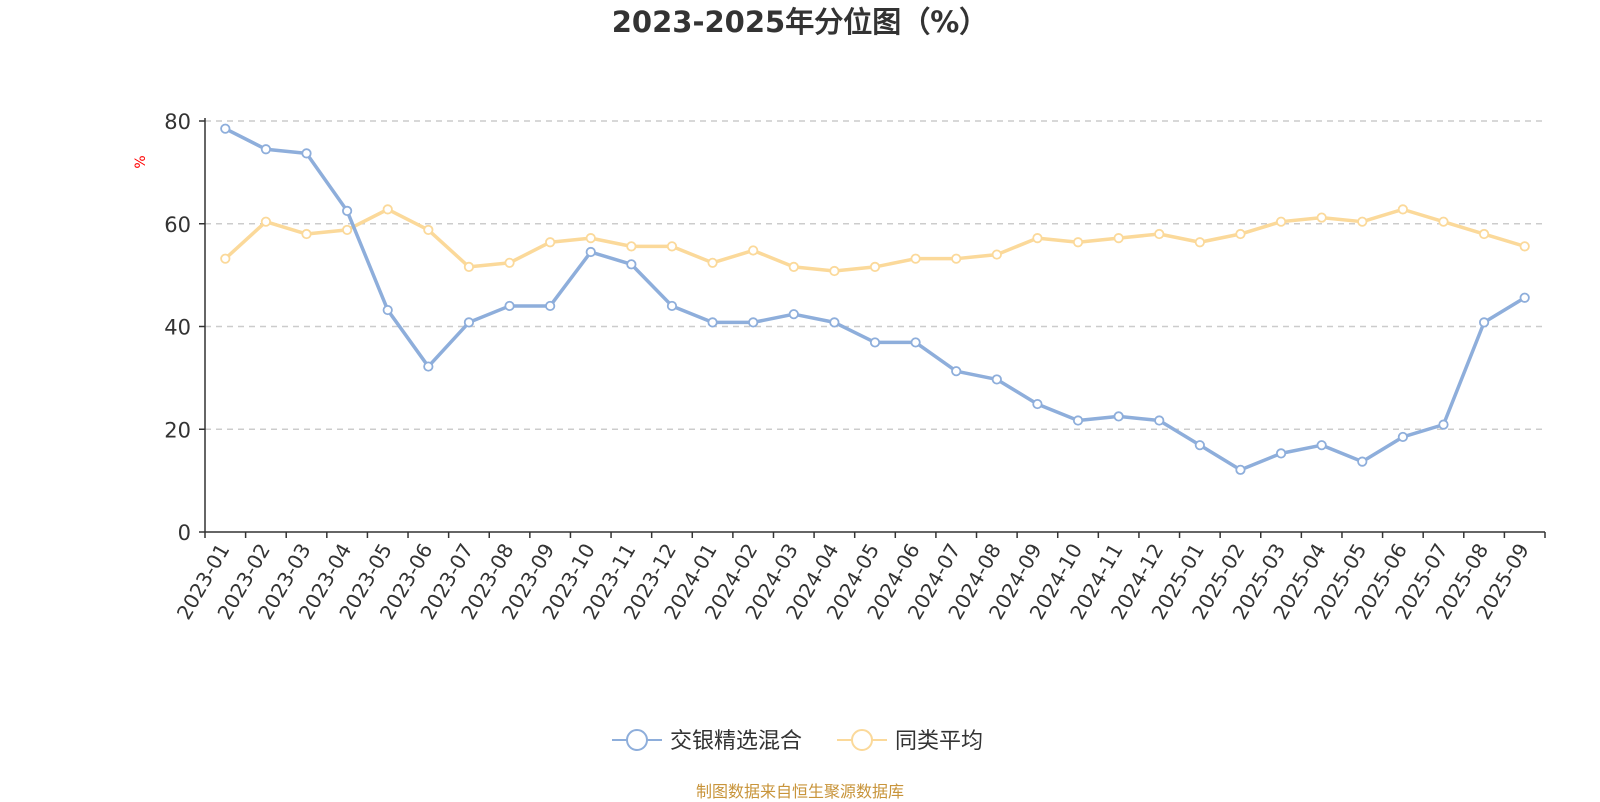  Describe the element at coordinates (141, 161) in the screenshot. I see `y-axis-label: %` at that location.